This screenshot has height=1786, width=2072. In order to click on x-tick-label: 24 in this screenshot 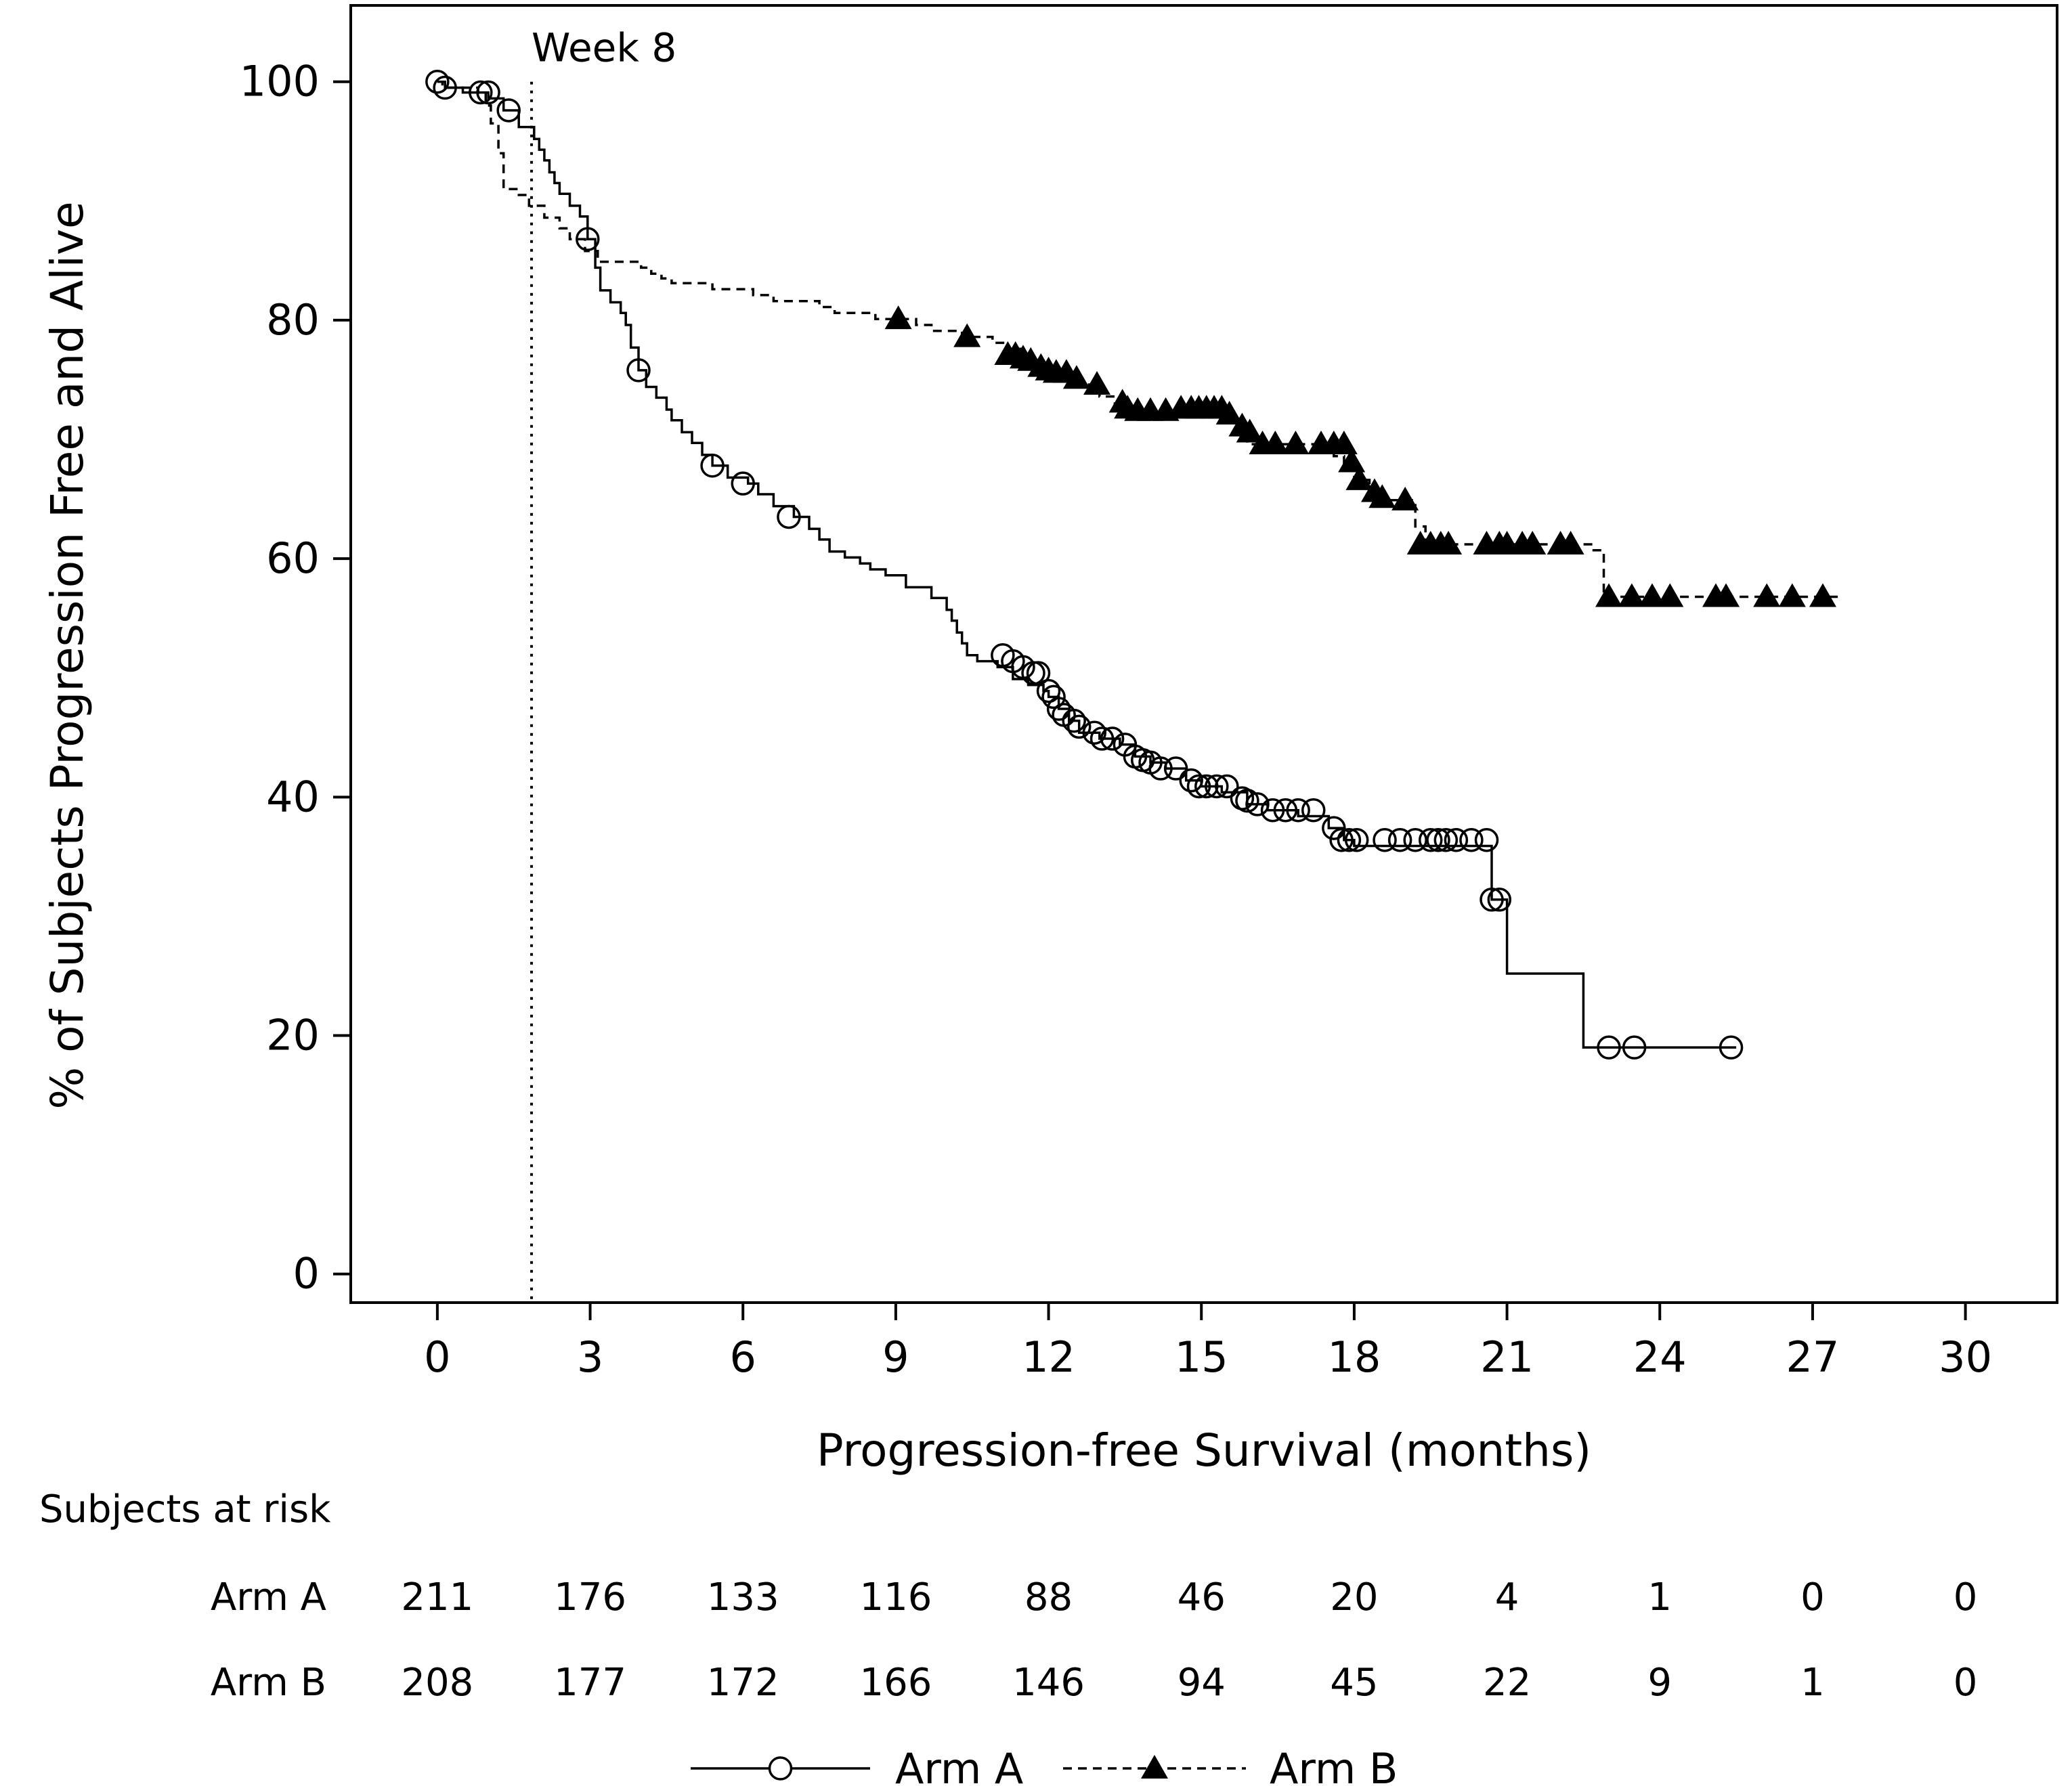, I will do `click(1660, 1357)`.